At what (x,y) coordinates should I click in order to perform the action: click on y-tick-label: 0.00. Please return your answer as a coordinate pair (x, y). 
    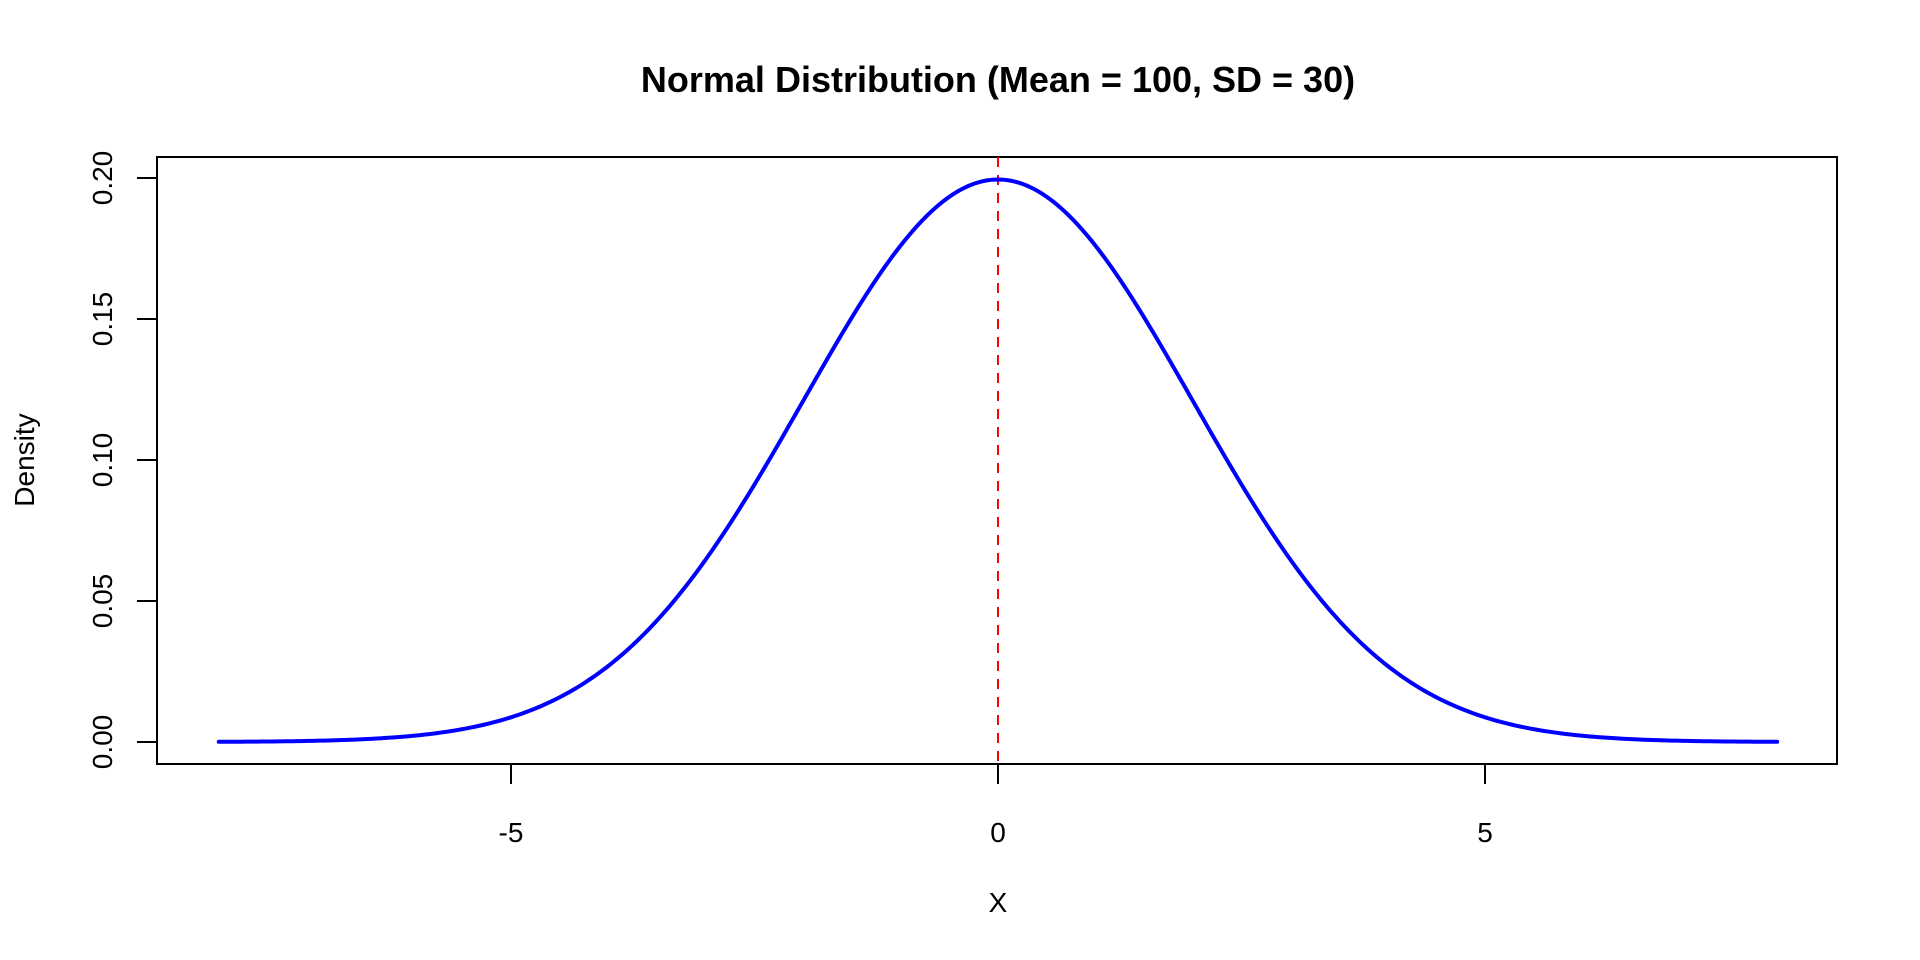
    Looking at the image, I should click on (102, 742).